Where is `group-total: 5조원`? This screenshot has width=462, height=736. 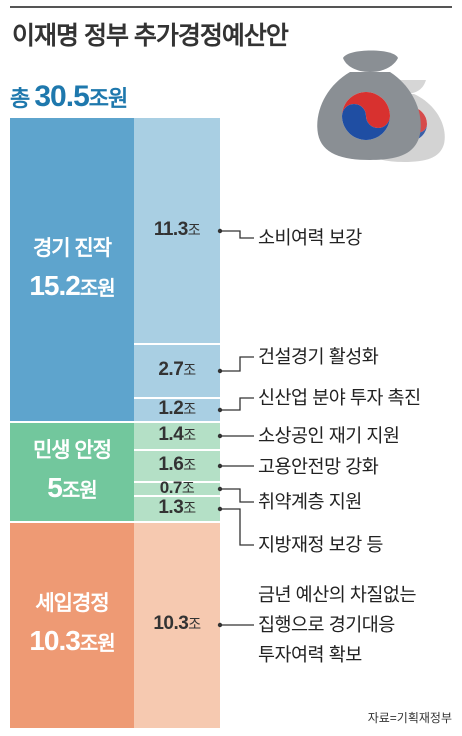
group-total: 5조원 is located at coordinates (72, 487).